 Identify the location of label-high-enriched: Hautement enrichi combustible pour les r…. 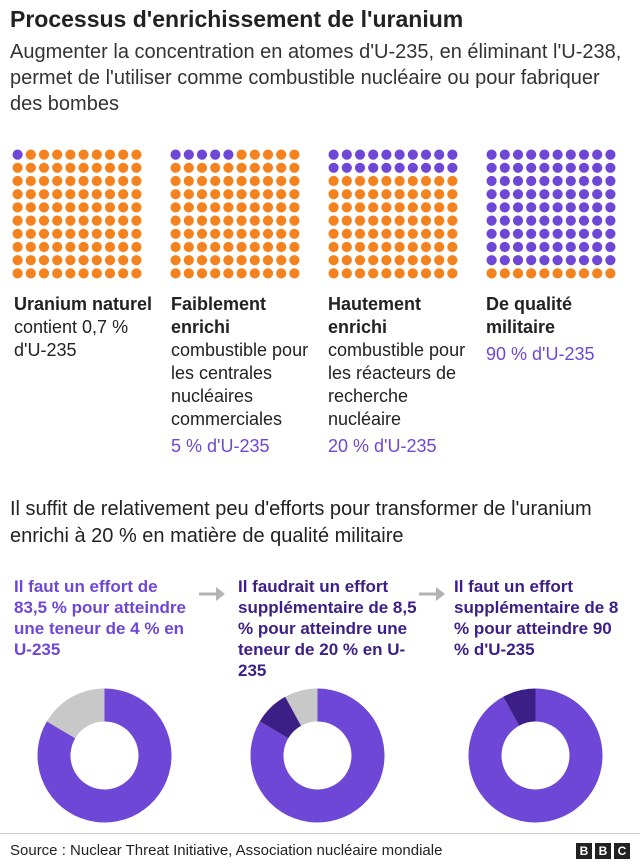
(400, 375).